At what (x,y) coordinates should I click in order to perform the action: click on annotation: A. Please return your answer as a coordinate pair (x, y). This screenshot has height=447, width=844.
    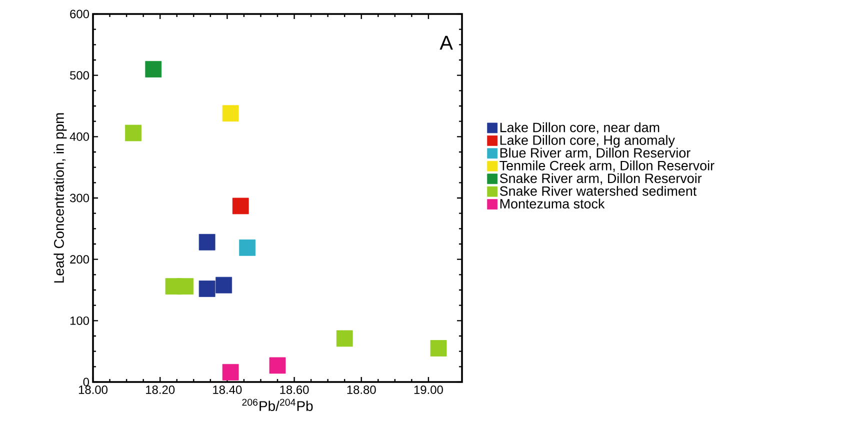
    Looking at the image, I should click on (446, 43).